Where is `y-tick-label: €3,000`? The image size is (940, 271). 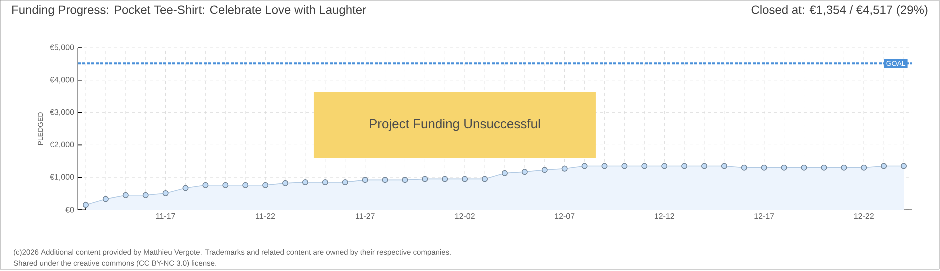
y-tick-label: €3,000 is located at coordinates (62, 113).